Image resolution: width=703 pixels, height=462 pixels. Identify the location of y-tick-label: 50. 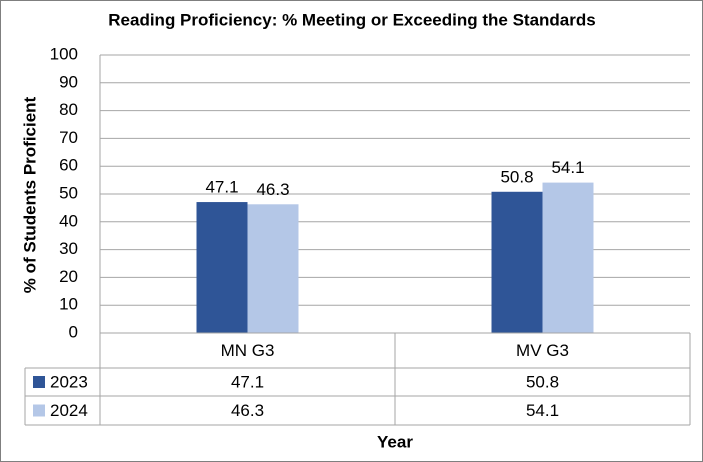
(68, 192).